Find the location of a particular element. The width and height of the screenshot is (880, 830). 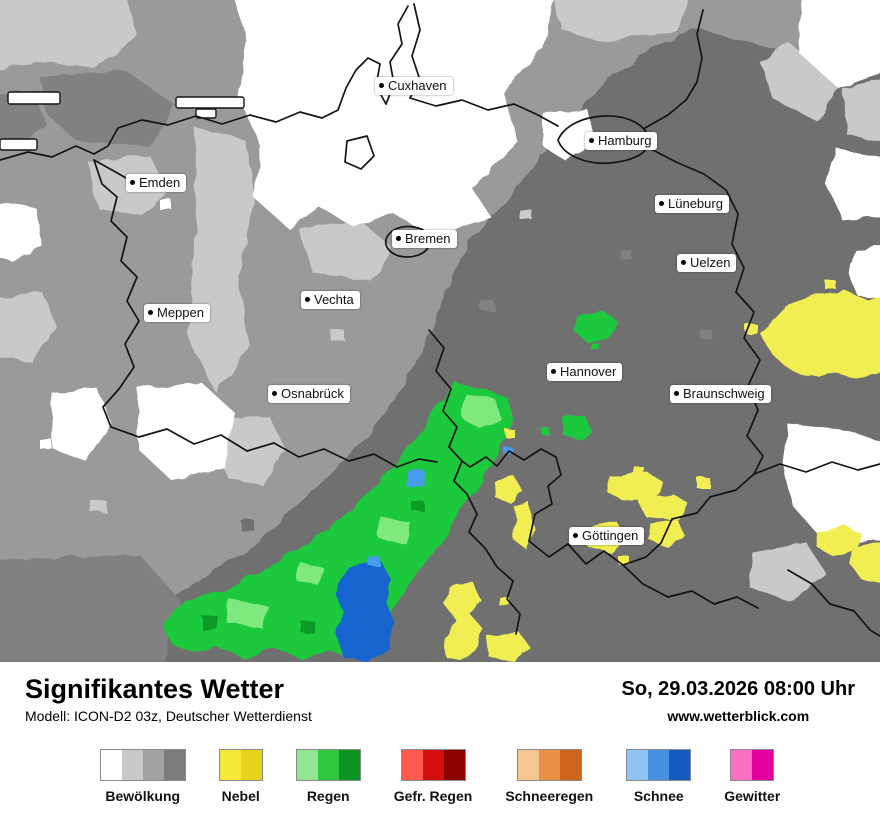

datetime-label: So, 29.03.2026 08:00 Uhr is located at coordinates (738, 689).